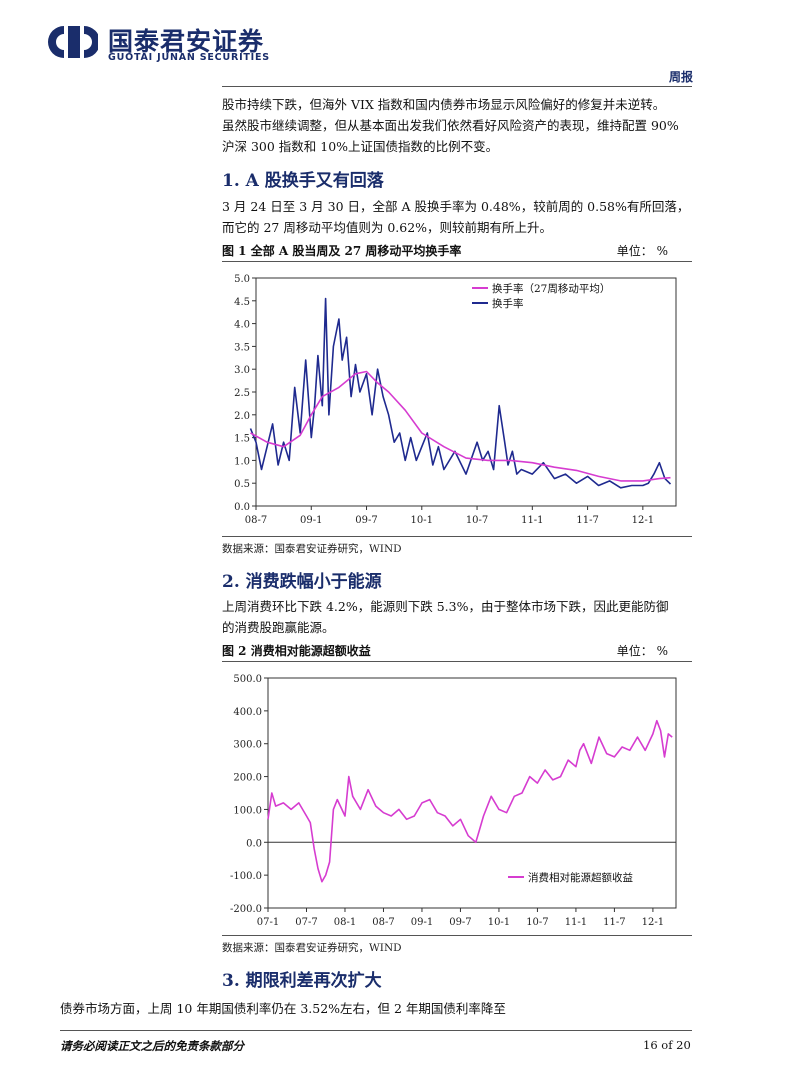 Image resolution: width=800 pixels, height=1079 pixels. What do you see at coordinates (312, 549) in the screenshot?
I see `figure-1-source: 数据来源：国泰君安证券研究，WIND` at bounding box center [312, 549].